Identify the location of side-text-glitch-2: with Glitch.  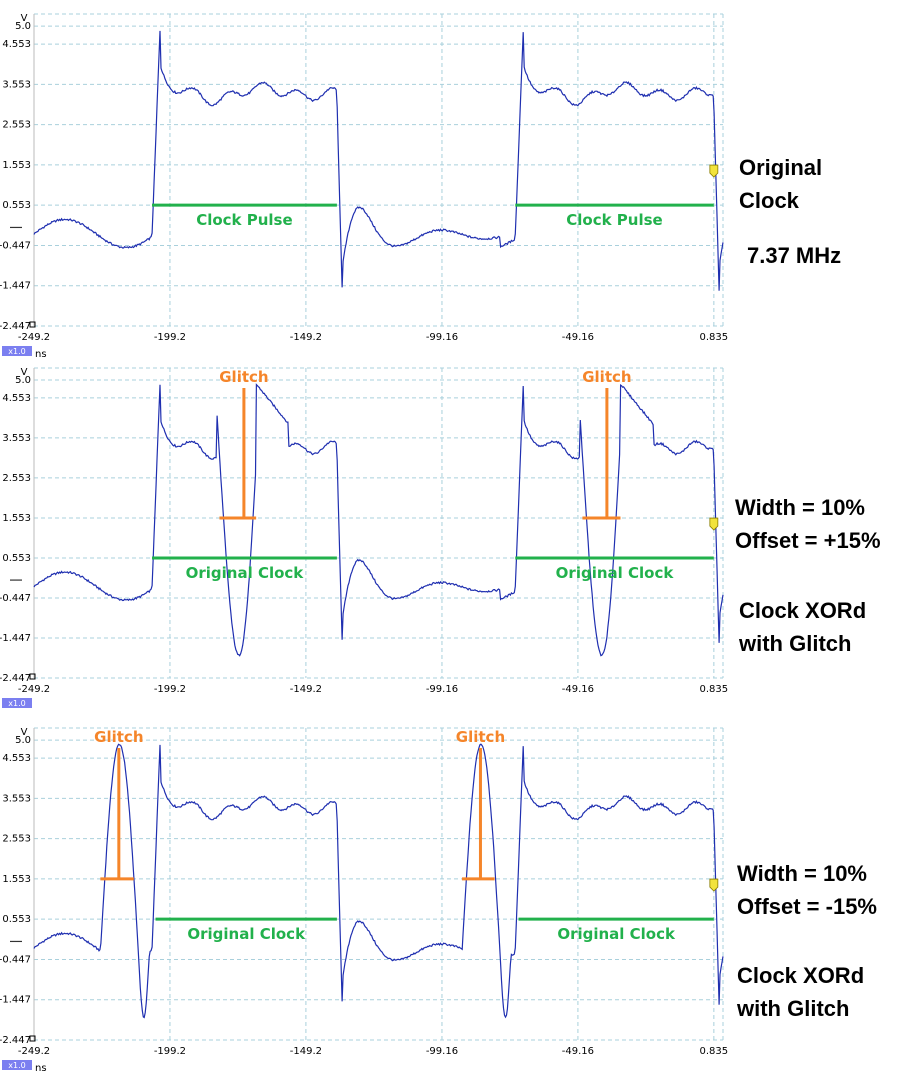
(795, 643).